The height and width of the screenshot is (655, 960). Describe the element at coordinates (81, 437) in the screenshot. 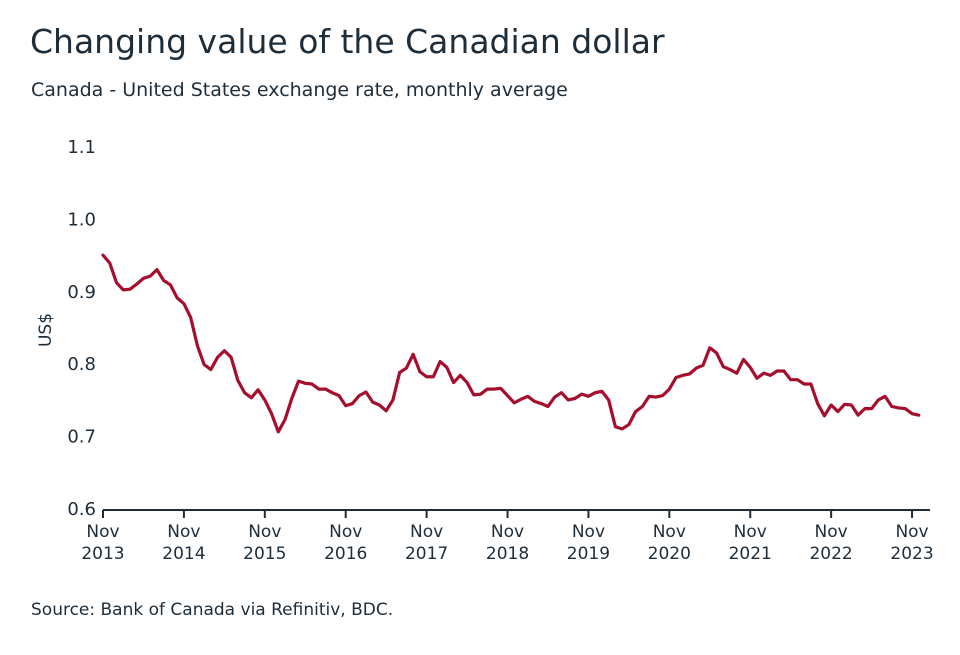

I see `y-tick-label: 0.7` at that location.